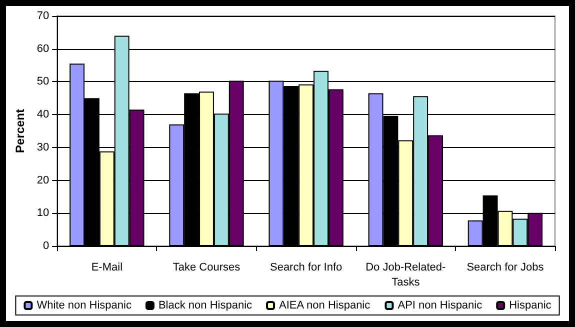  I want to click on y-axis-title: Percent, so click(20, 131).